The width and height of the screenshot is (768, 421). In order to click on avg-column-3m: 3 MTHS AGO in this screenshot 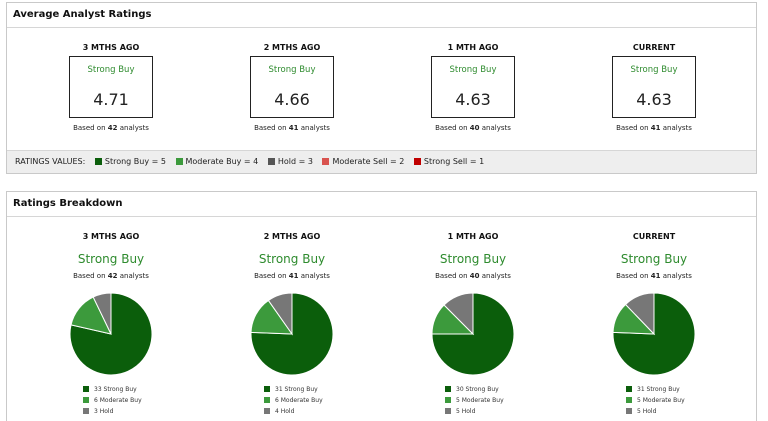, I will do `click(111, 47)`.